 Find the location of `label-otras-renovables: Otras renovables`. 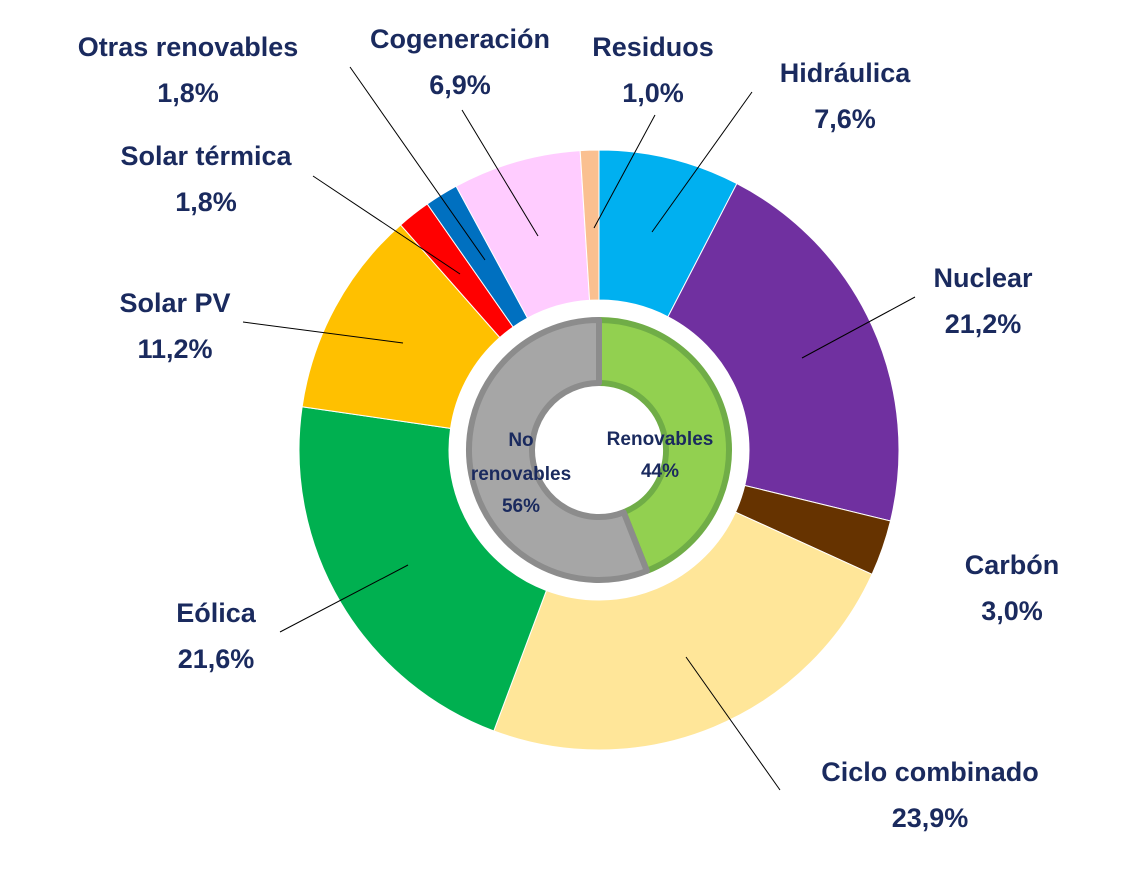

label-otras-renovables: Otras renovables is located at coordinates (188, 47).